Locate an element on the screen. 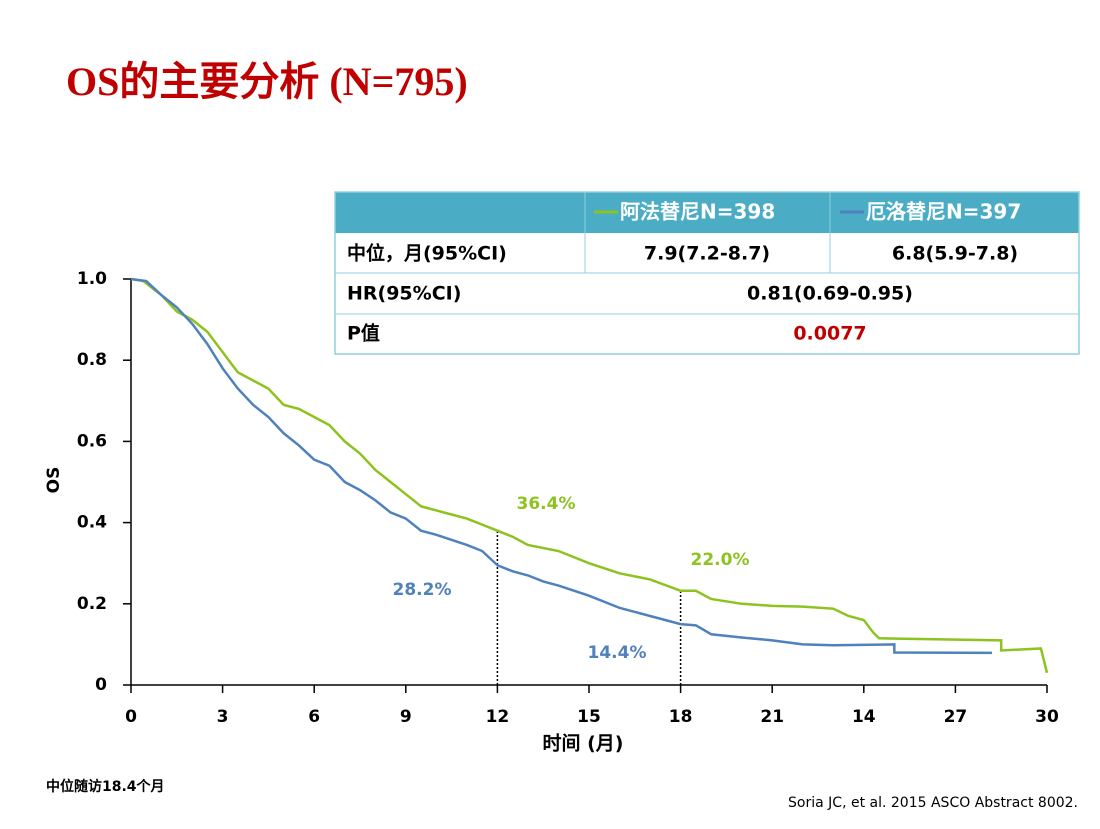  y-tick-label: 0 is located at coordinates (101, 685).